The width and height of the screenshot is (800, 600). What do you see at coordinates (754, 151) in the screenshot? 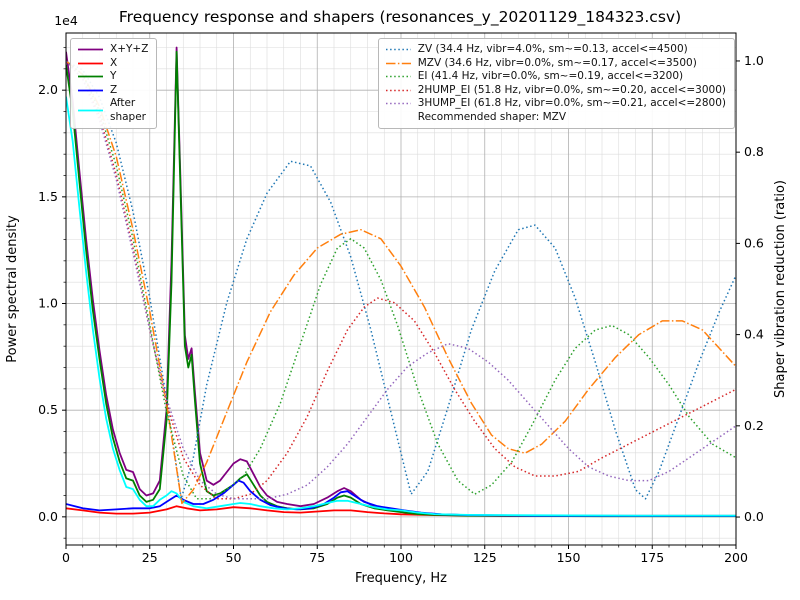
I see `y-right-tick-label: 0.8` at bounding box center [754, 151].